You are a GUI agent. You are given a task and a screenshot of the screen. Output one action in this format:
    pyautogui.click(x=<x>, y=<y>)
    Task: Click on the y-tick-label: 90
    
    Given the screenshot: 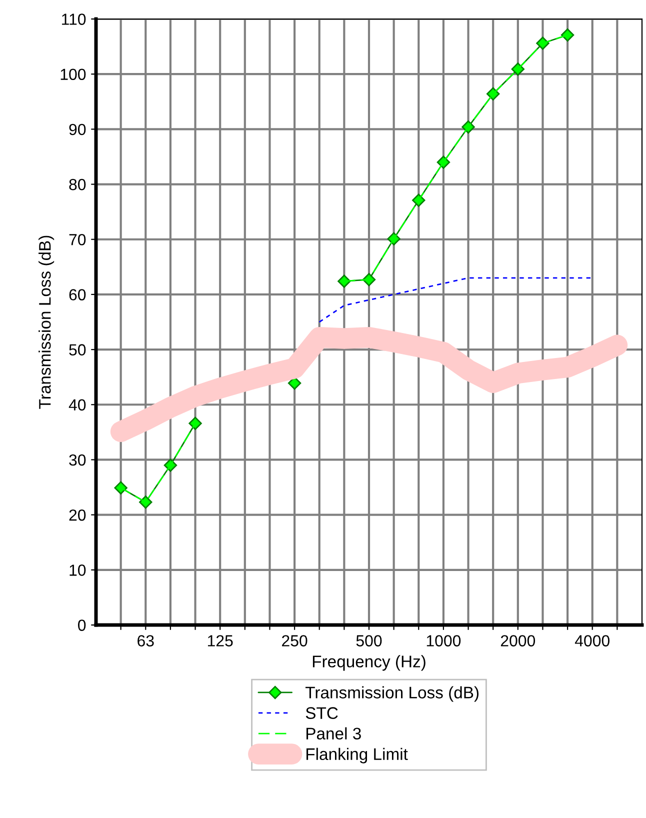 What is the action you would take?
    pyautogui.click(x=77, y=130)
    